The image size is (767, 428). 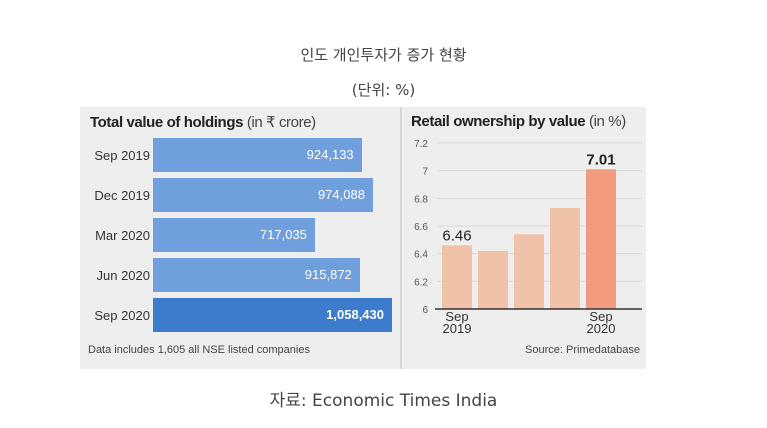 What do you see at coordinates (582, 350) in the screenshot?
I see `ownership-source: Source: Primedatabase` at bounding box center [582, 350].